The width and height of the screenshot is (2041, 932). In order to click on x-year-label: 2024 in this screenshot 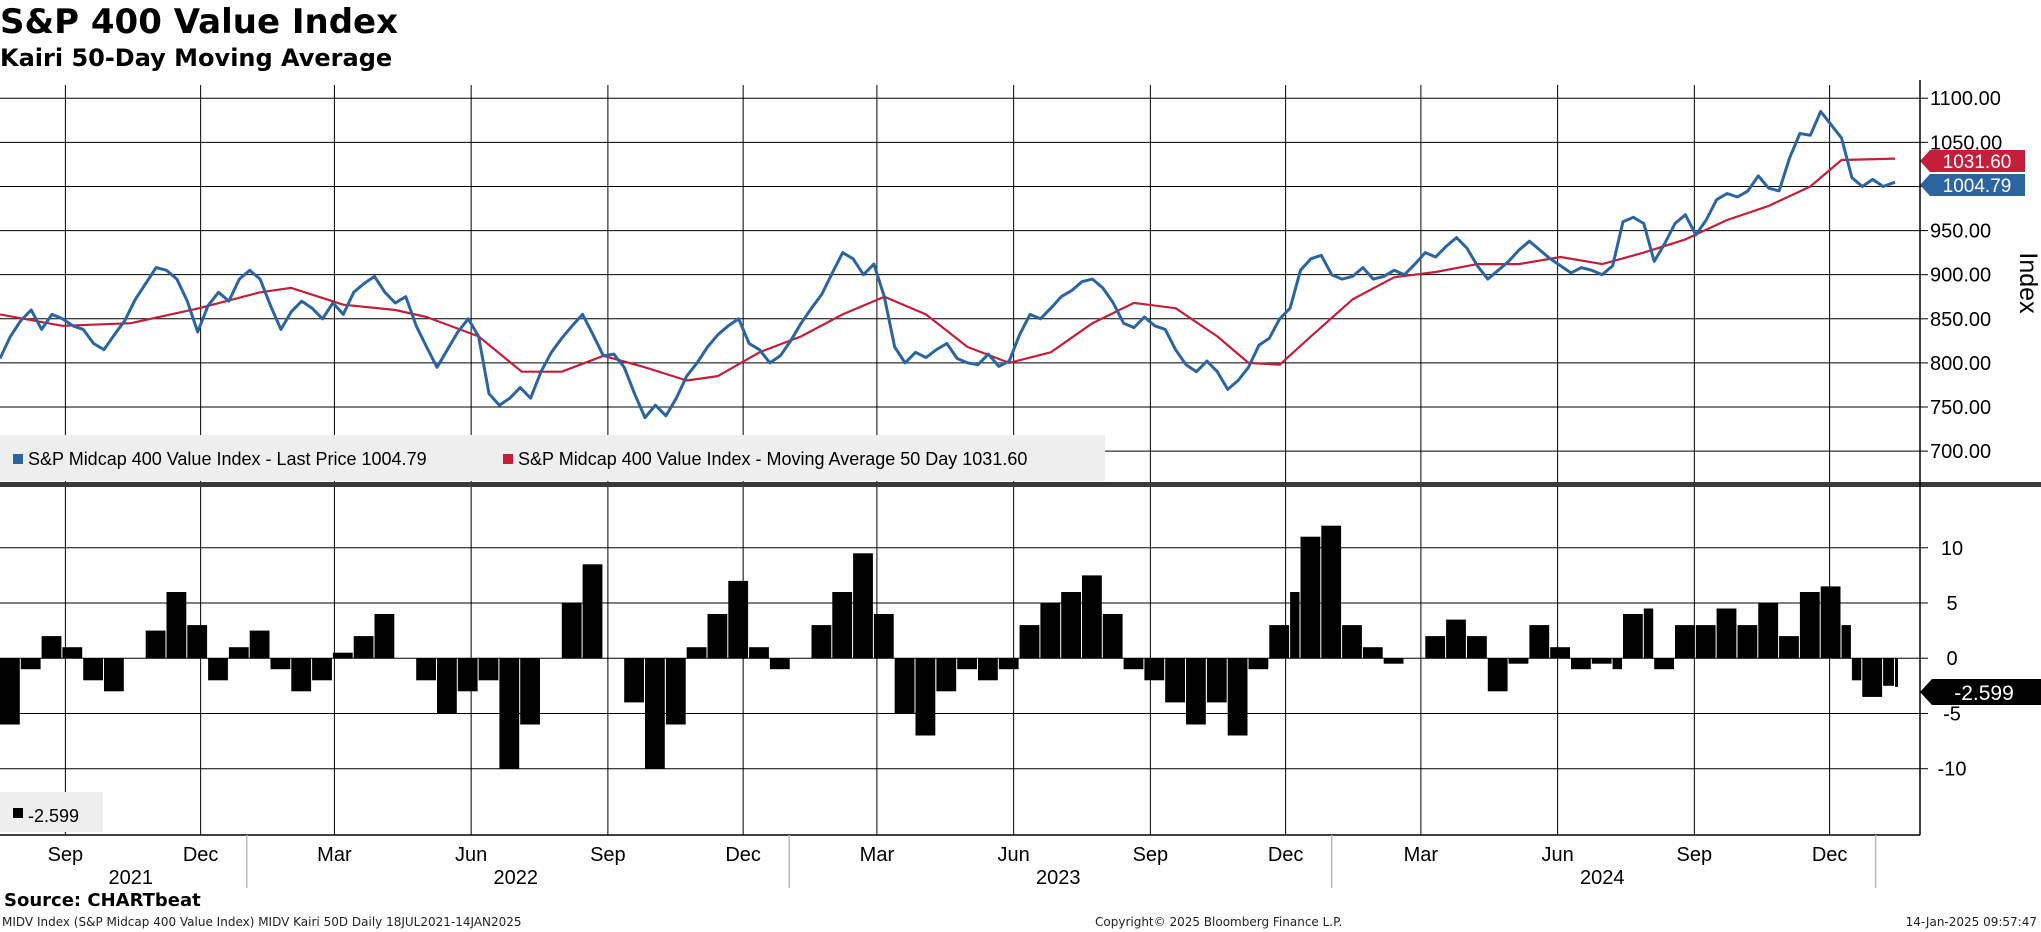, I will do `click(1602, 878)`.